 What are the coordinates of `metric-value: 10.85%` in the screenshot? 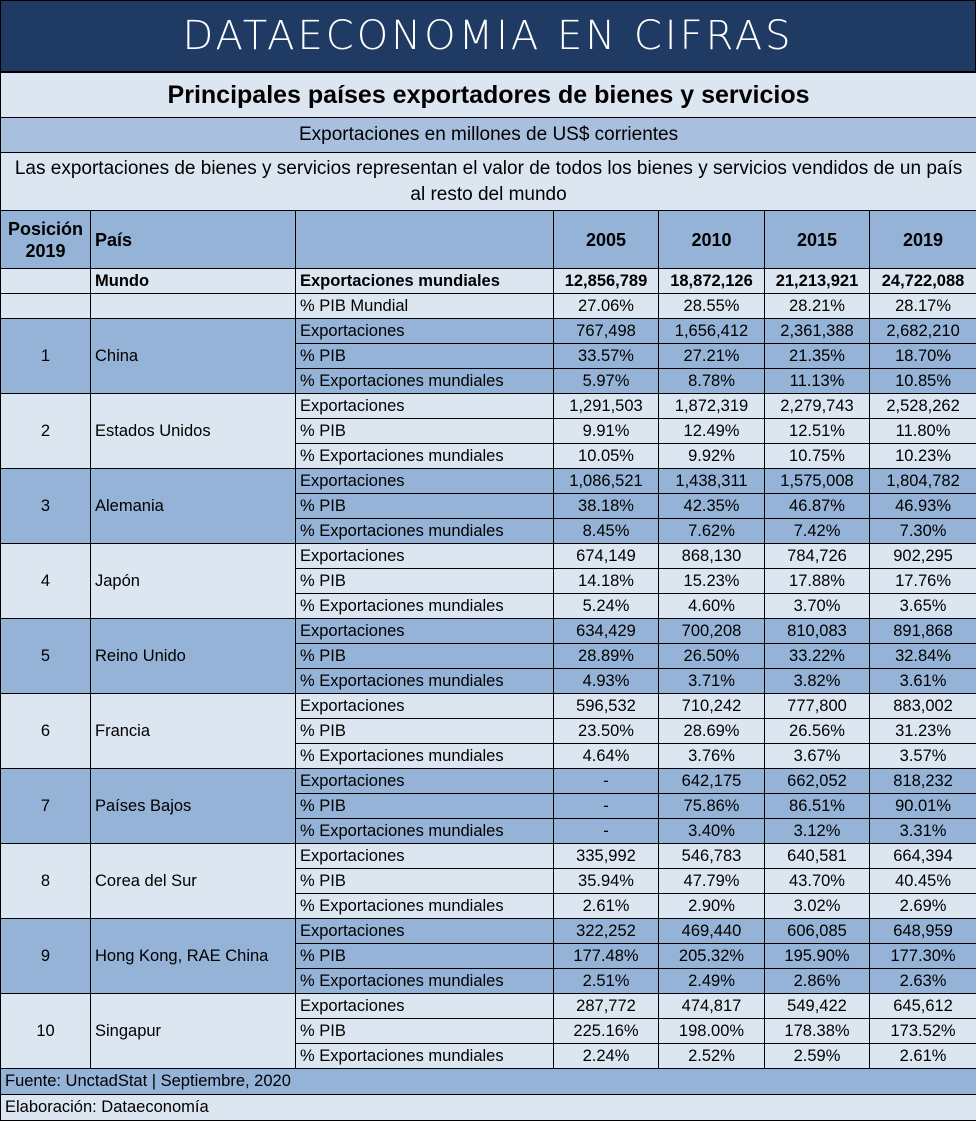 It's located at (923, 381).